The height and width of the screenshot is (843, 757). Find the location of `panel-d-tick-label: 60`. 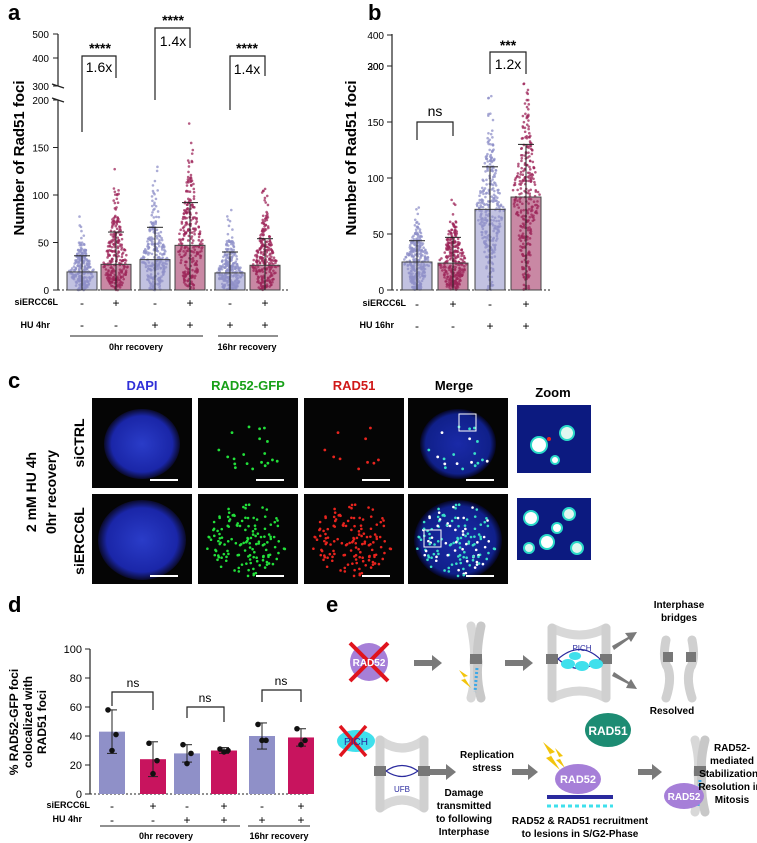

panel-d-tick-label: 60 is located at coordinates (76, 708).